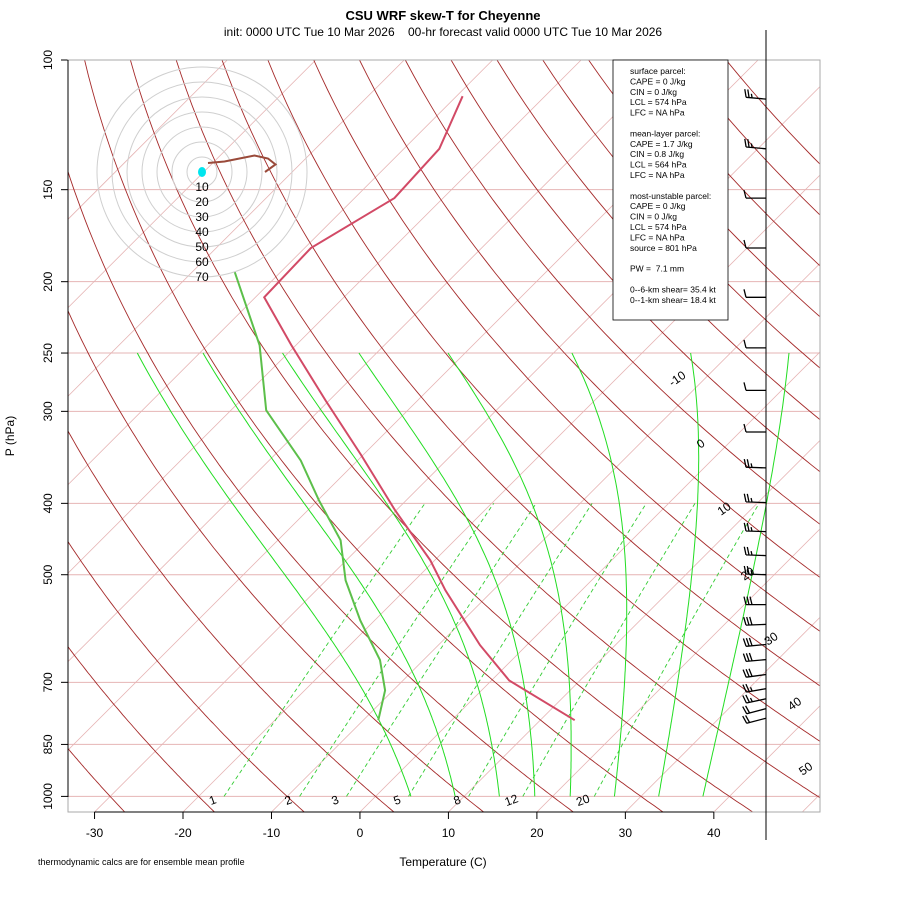 The width and height of the screenshot is (900, 900). Describe the element at coordinates (202, 217) in the screenshot. I see `hodograph-ring-label: 30` at that location.